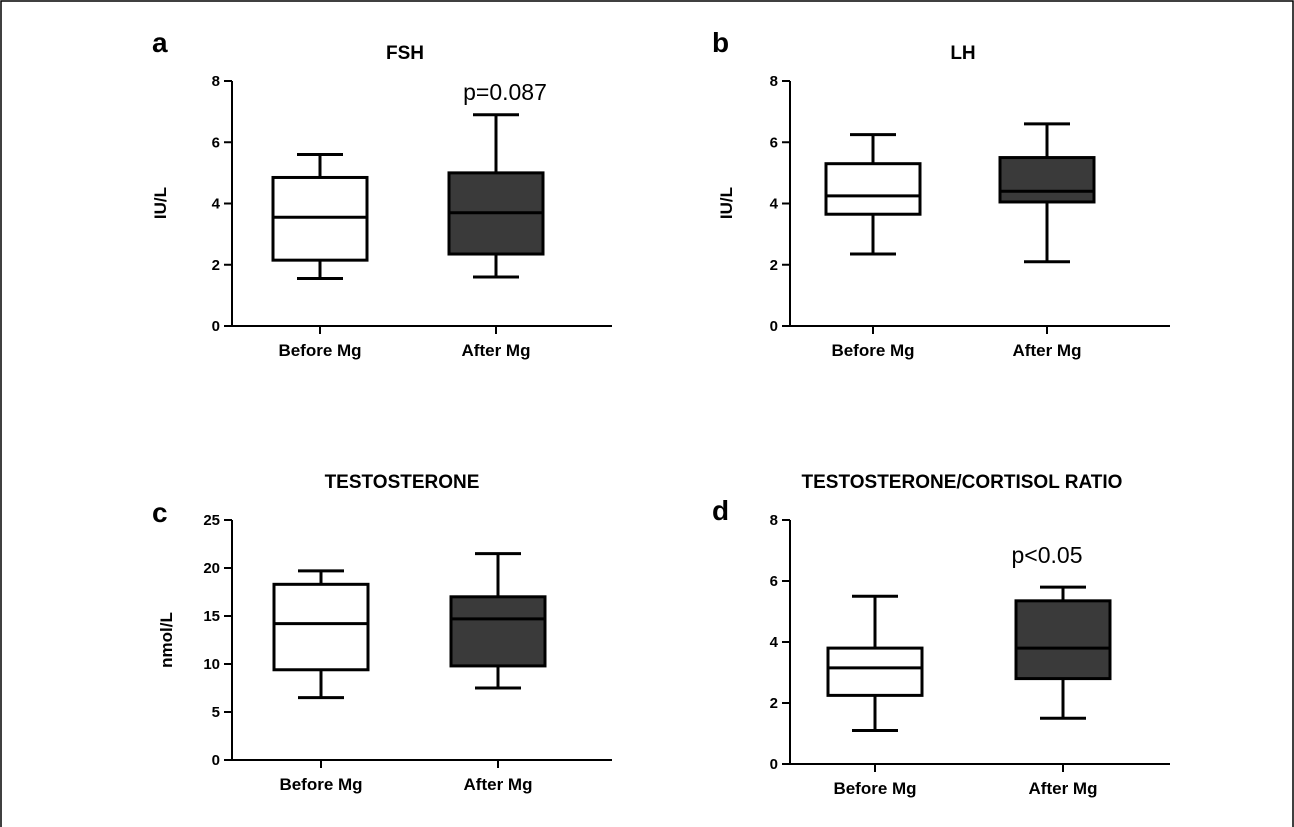  What do you see at coordinates (1047, 555) in the screenshot?
I see `p-value-annotation: p<0.05` at bounding box center [1047, 555].